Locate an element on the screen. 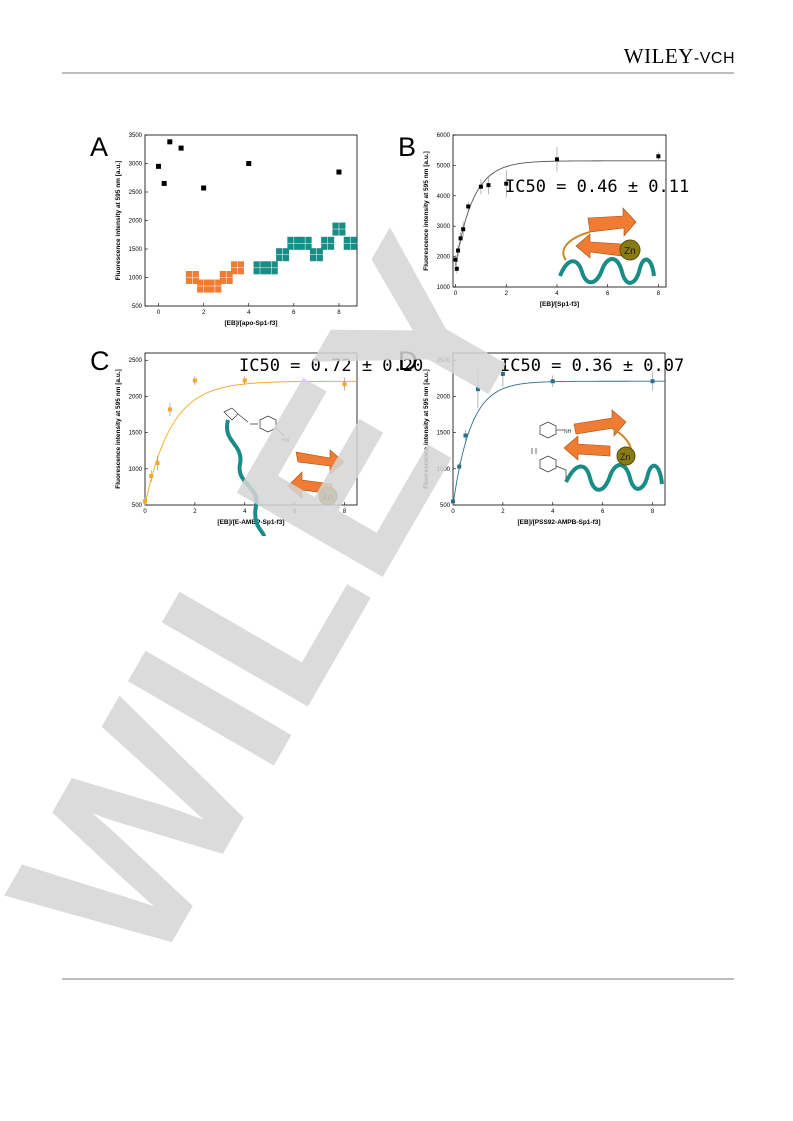  ic50-label-b: IC50 = 0.46 ± 0.11 is located at coordinates (597, 187).